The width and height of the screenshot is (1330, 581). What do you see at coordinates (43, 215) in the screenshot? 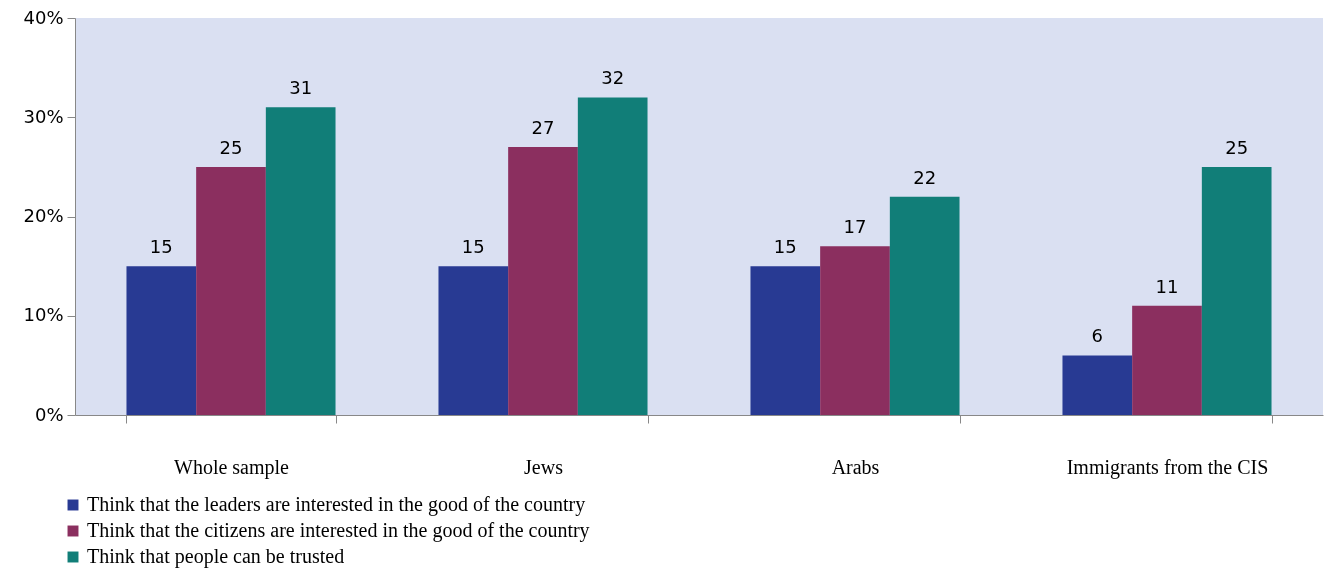
I see `y-tick-label: 20%` at bounding box center [43, 215].